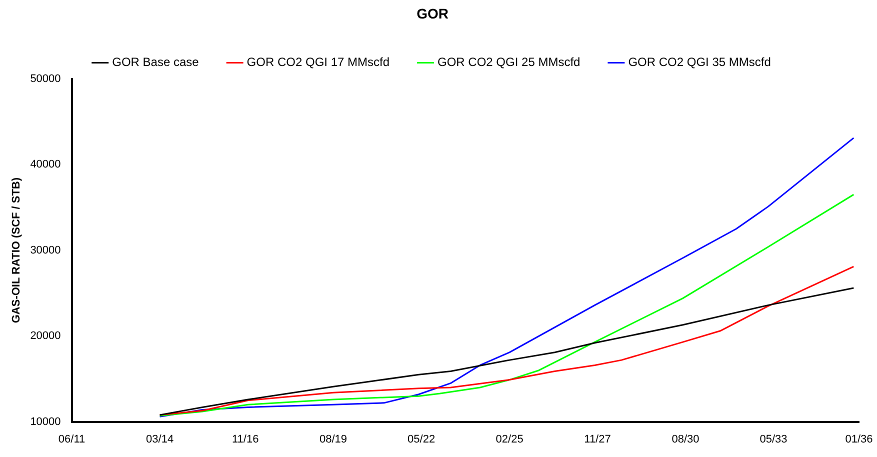 This screenshot has height=457, width=877. Describe the element at coordinates (859, 439) in the screenshot. I see `x-tick-label: 01/36` at that location.